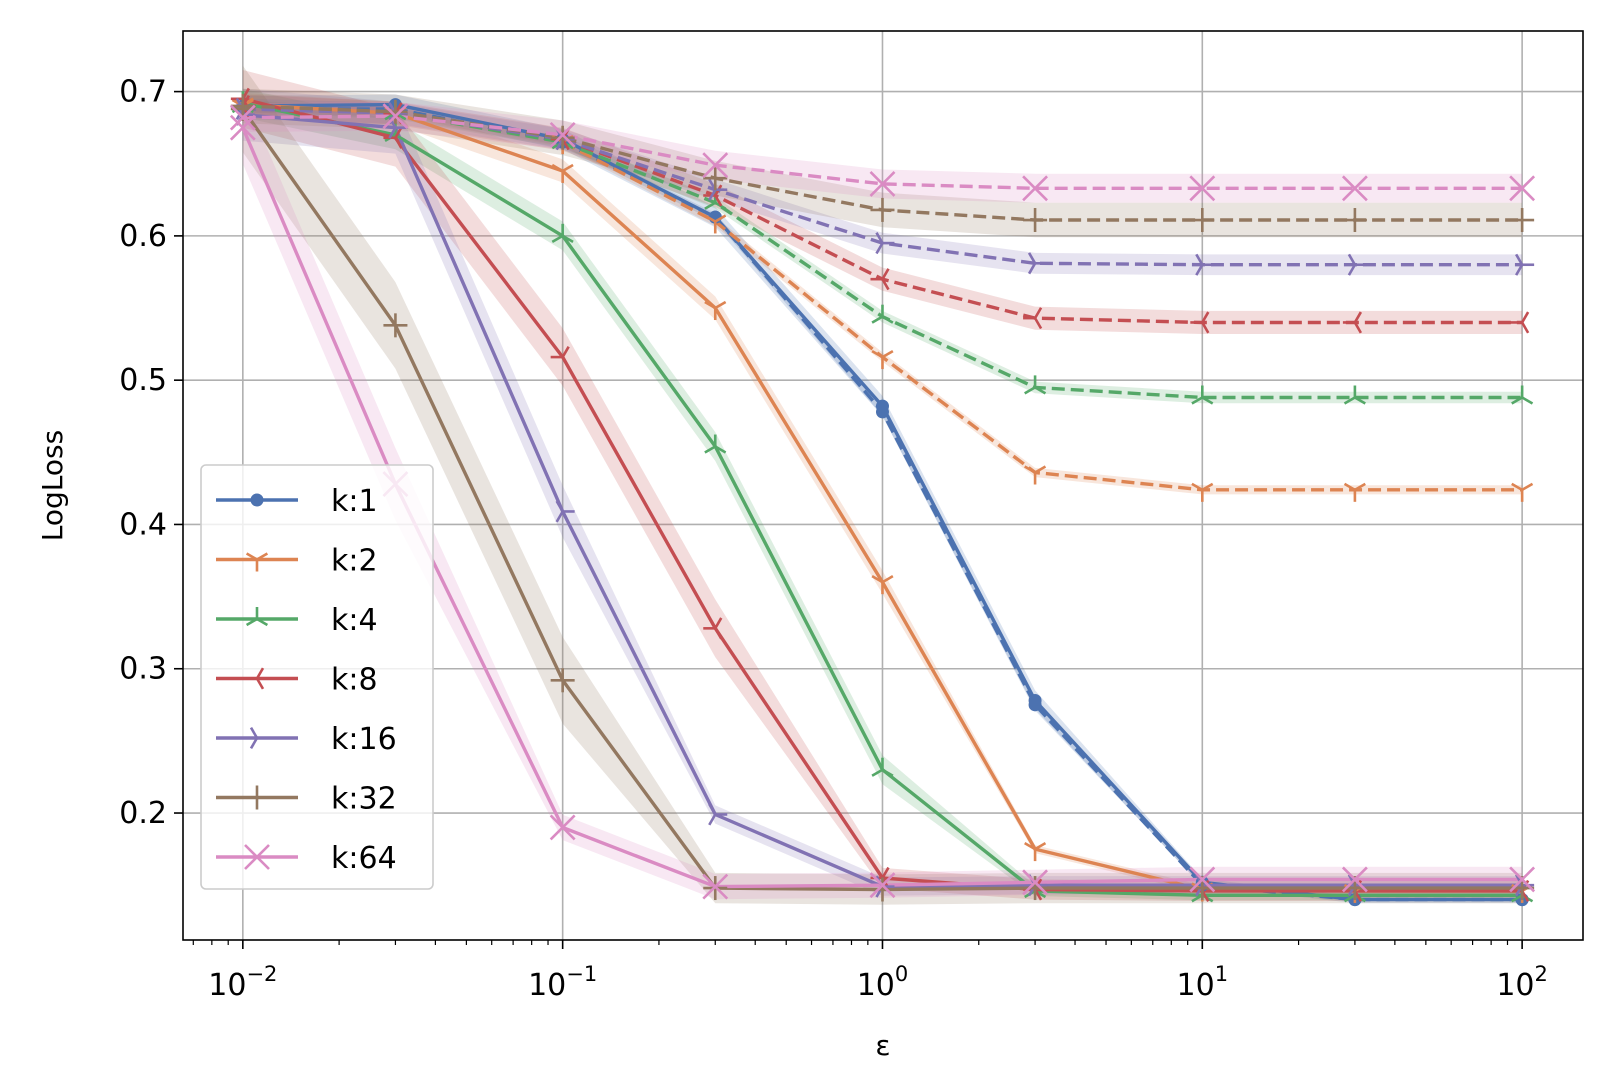 The height and width of the screenshot is (1092, 1607). What do you see at coordinates (297, 620) in the screenshot?
I see `legend-entry: k:4` at bounding box center [297, 620].